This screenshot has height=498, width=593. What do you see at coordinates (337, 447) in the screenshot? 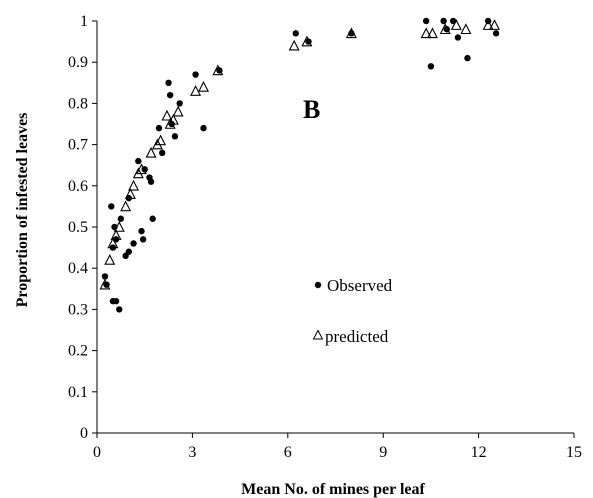
I see `x-axis-ticks: 0 3 6 9 12 15` at bounding box center [337, 447].